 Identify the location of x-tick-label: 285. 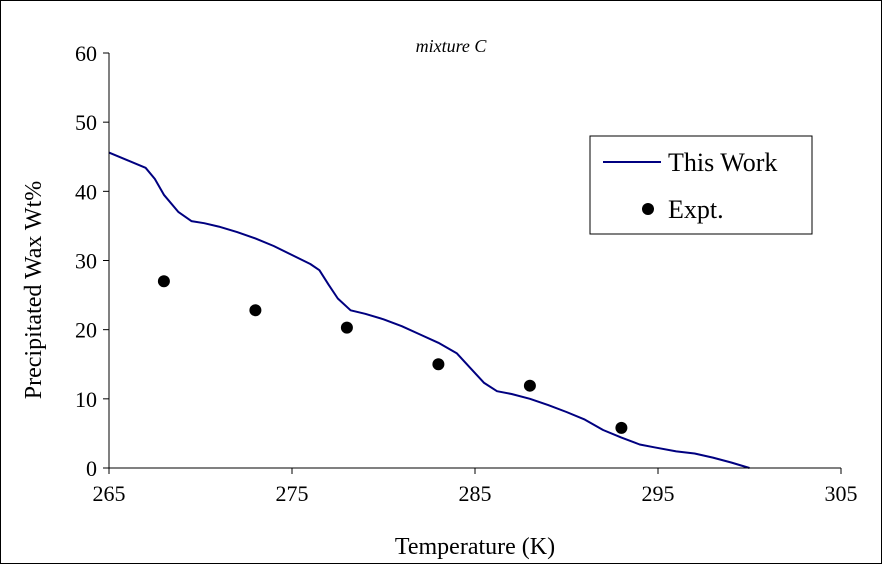
(475, 493).